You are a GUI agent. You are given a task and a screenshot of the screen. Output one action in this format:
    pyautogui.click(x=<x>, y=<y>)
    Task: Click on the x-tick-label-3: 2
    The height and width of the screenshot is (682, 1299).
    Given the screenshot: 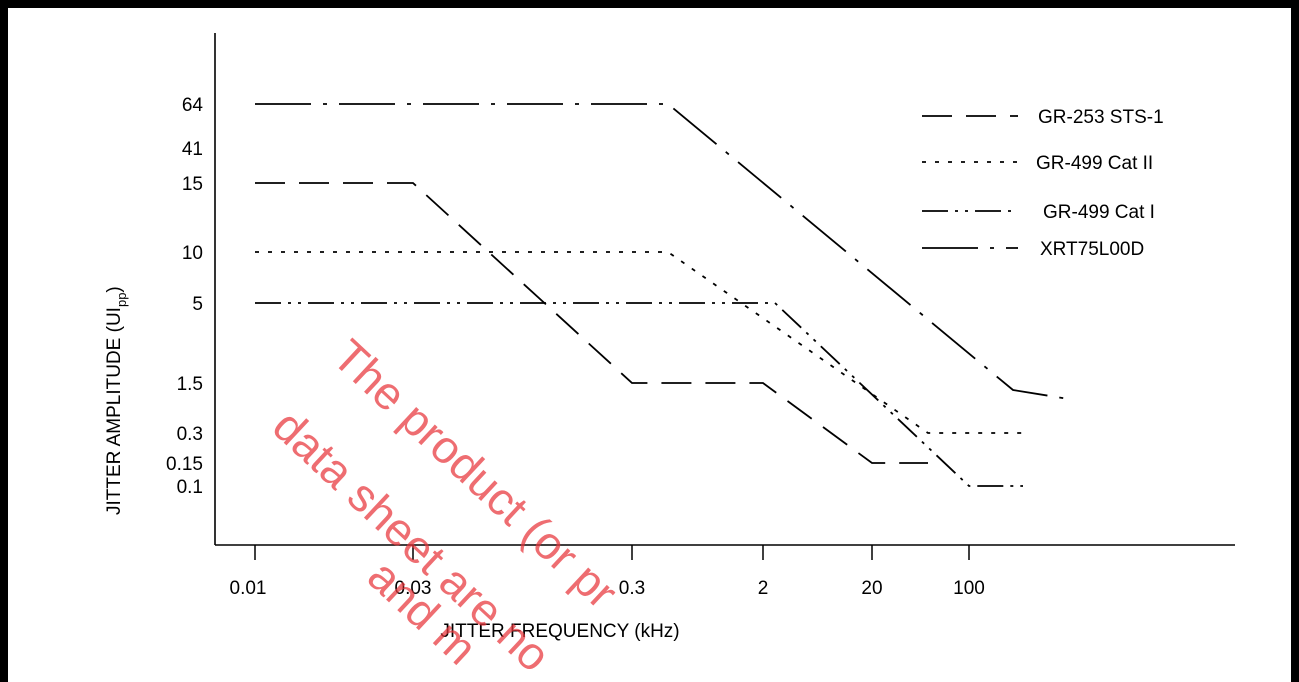 What is the action you would take?
    pyautogui.click(x=763, y=588)
    